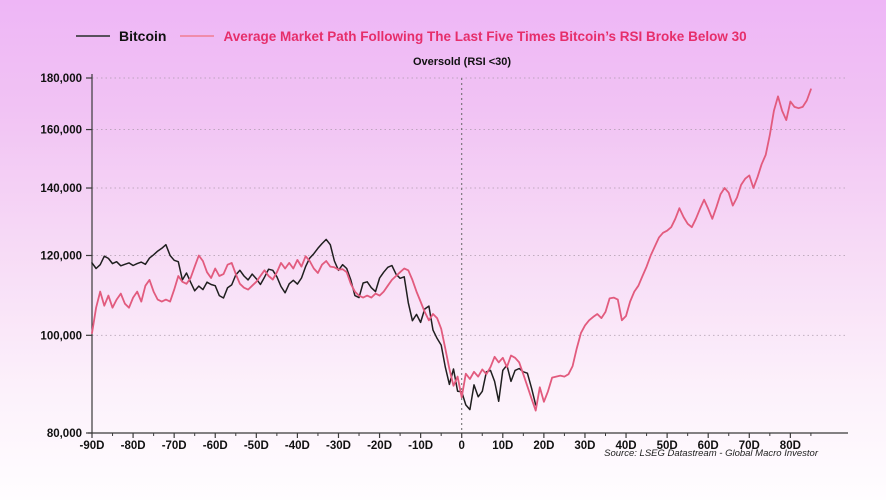 The image size is (886, 500). Describe the element at coordinates (338, 446) in the screenshot. I see `svg-text: -30D` at that location.